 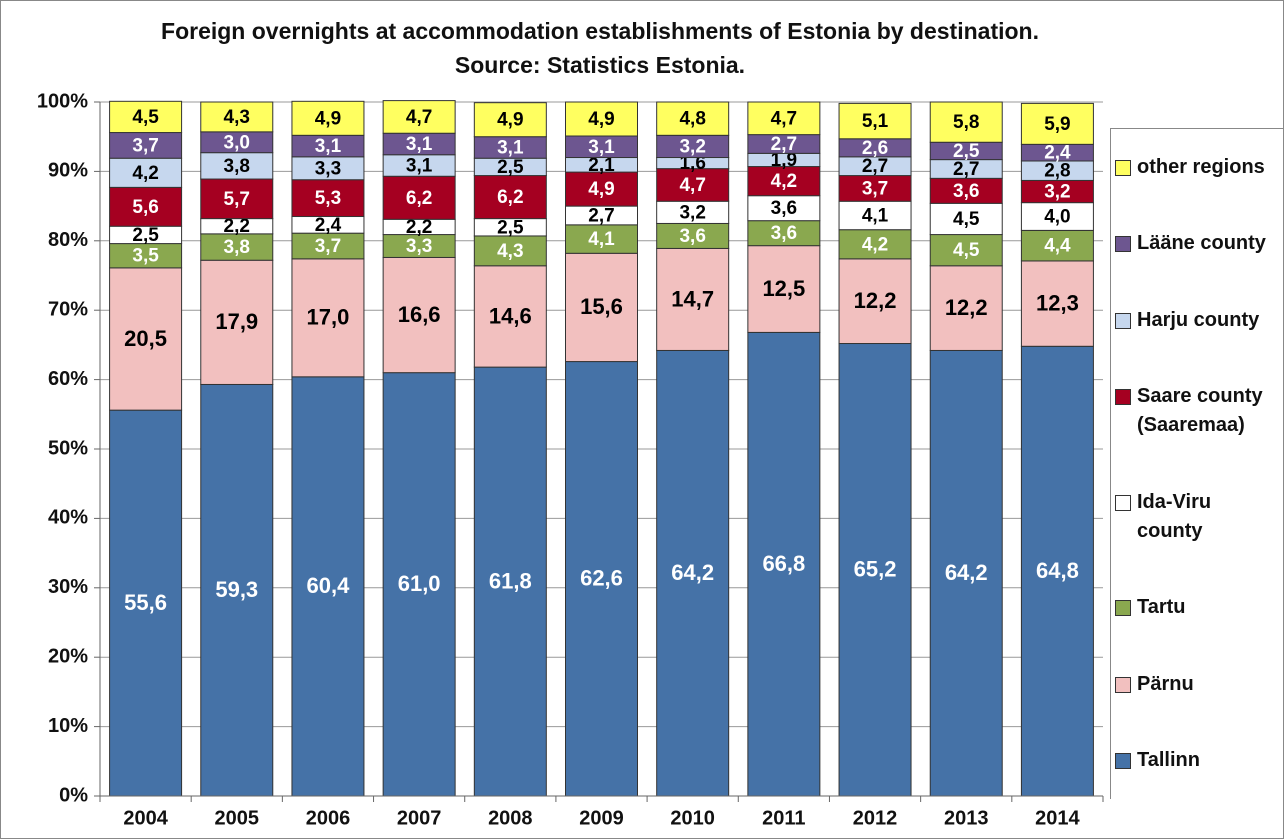 I want to click on y-tick-label: 70%, so click(x=68, y=309).